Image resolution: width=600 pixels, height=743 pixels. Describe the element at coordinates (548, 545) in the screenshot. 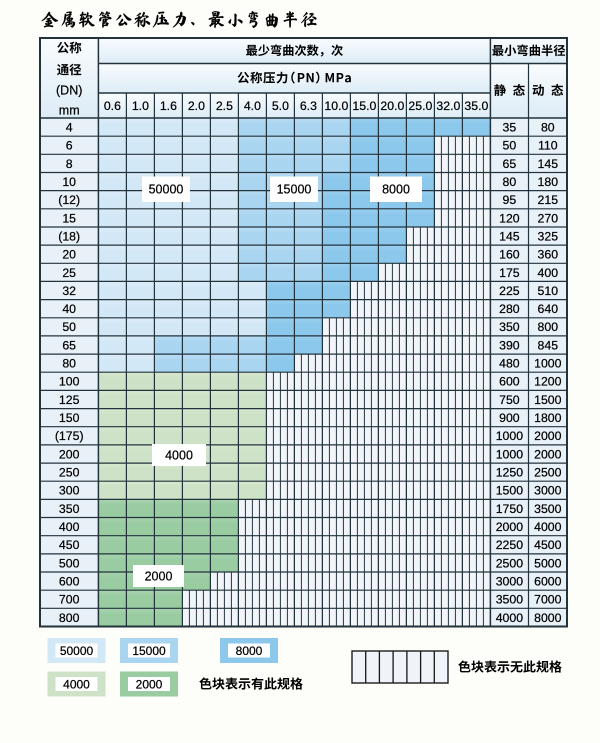

I see `svg-text: 4500` at that location.